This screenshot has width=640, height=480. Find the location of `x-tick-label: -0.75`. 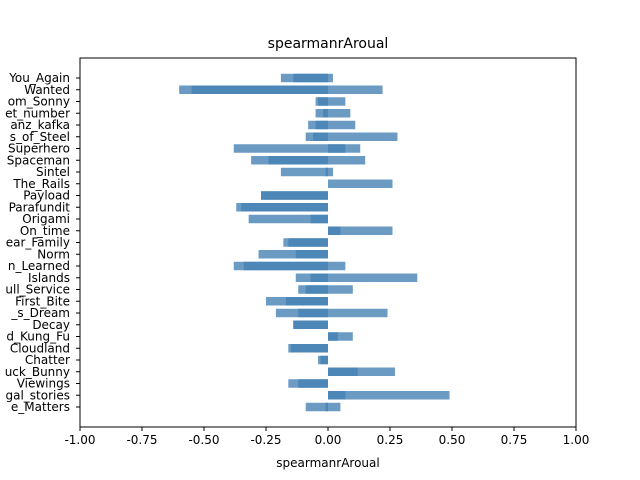

x-tick-label: -0.75 is located at coordinates (141, 440).